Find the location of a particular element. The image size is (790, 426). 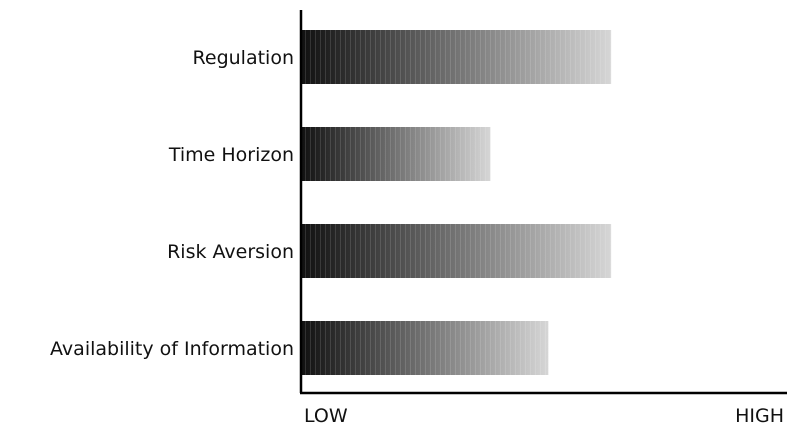

category-label-availability-of-information: Availability of Information is located at coordinates (172, 349).